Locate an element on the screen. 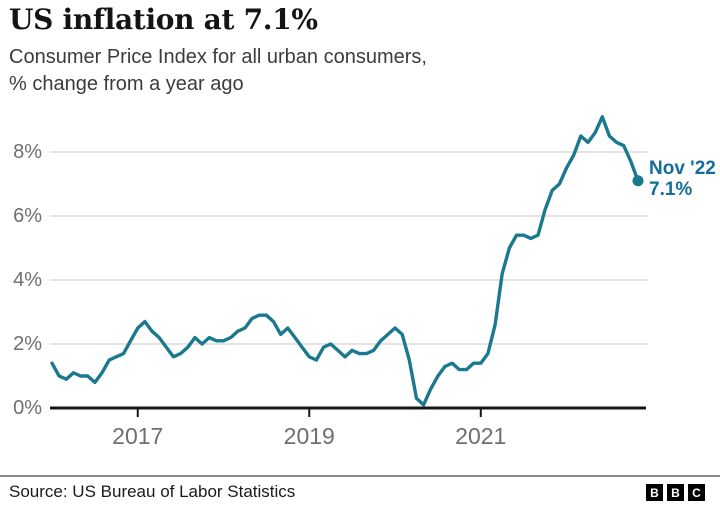  y-axis-label: 0% is located at coordinates (27, 408).